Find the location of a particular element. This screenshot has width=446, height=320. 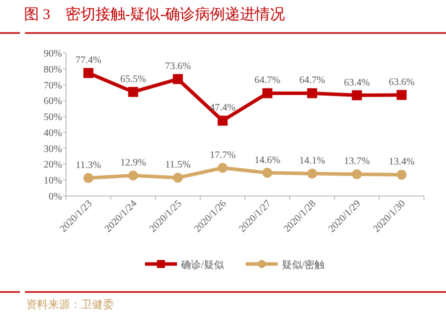

data-label: 13.4% is located at coordinates (401, 162).